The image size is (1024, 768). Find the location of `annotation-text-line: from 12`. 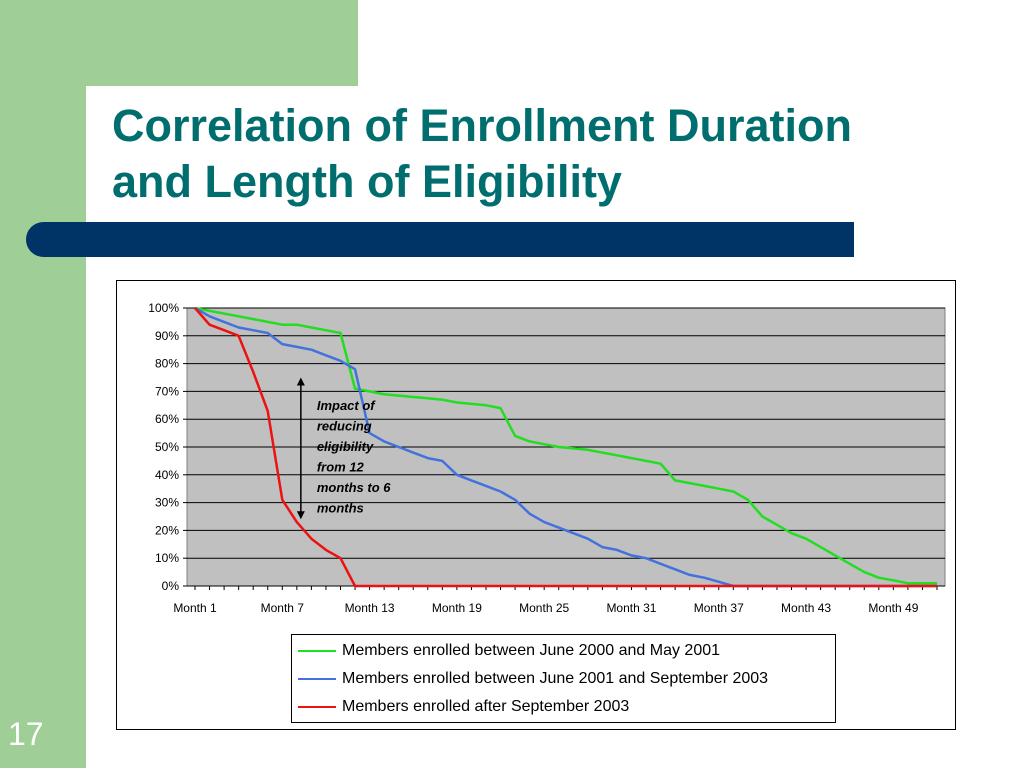

annotation-text-line: from 12 is located at coordinates (341, 467).